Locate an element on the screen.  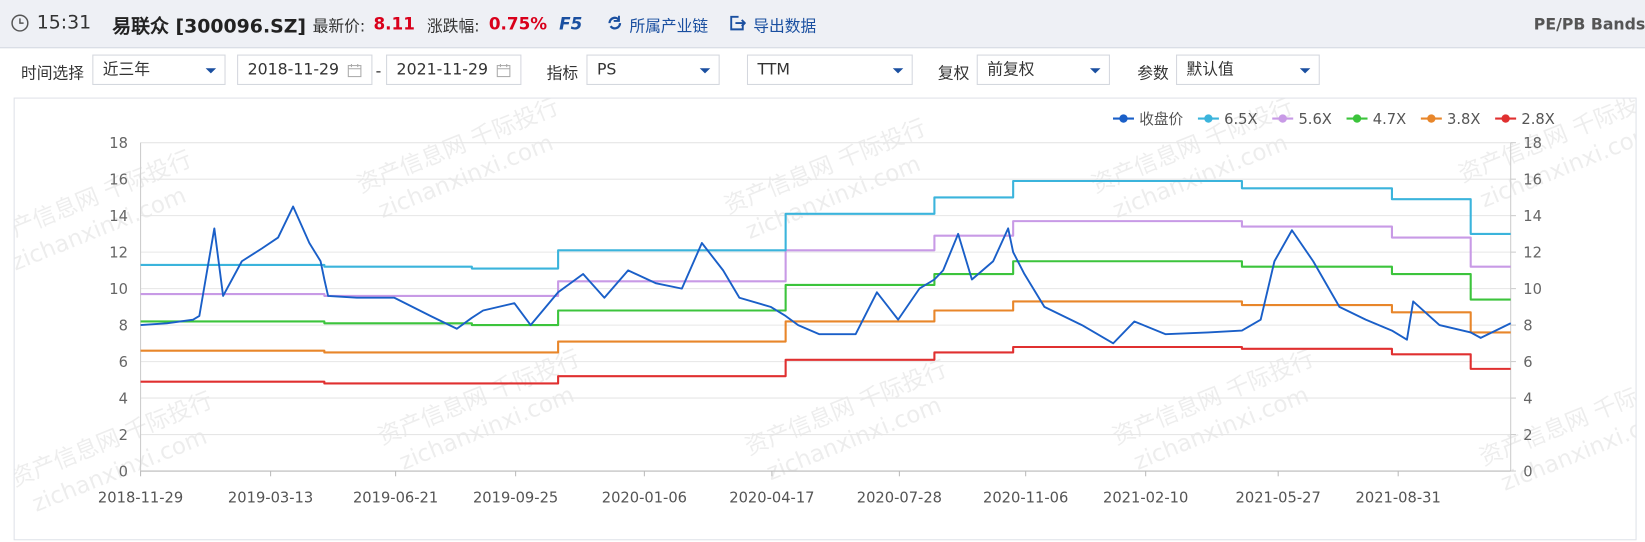
time-label: 时间选择 is located at coordinates (52, 73).